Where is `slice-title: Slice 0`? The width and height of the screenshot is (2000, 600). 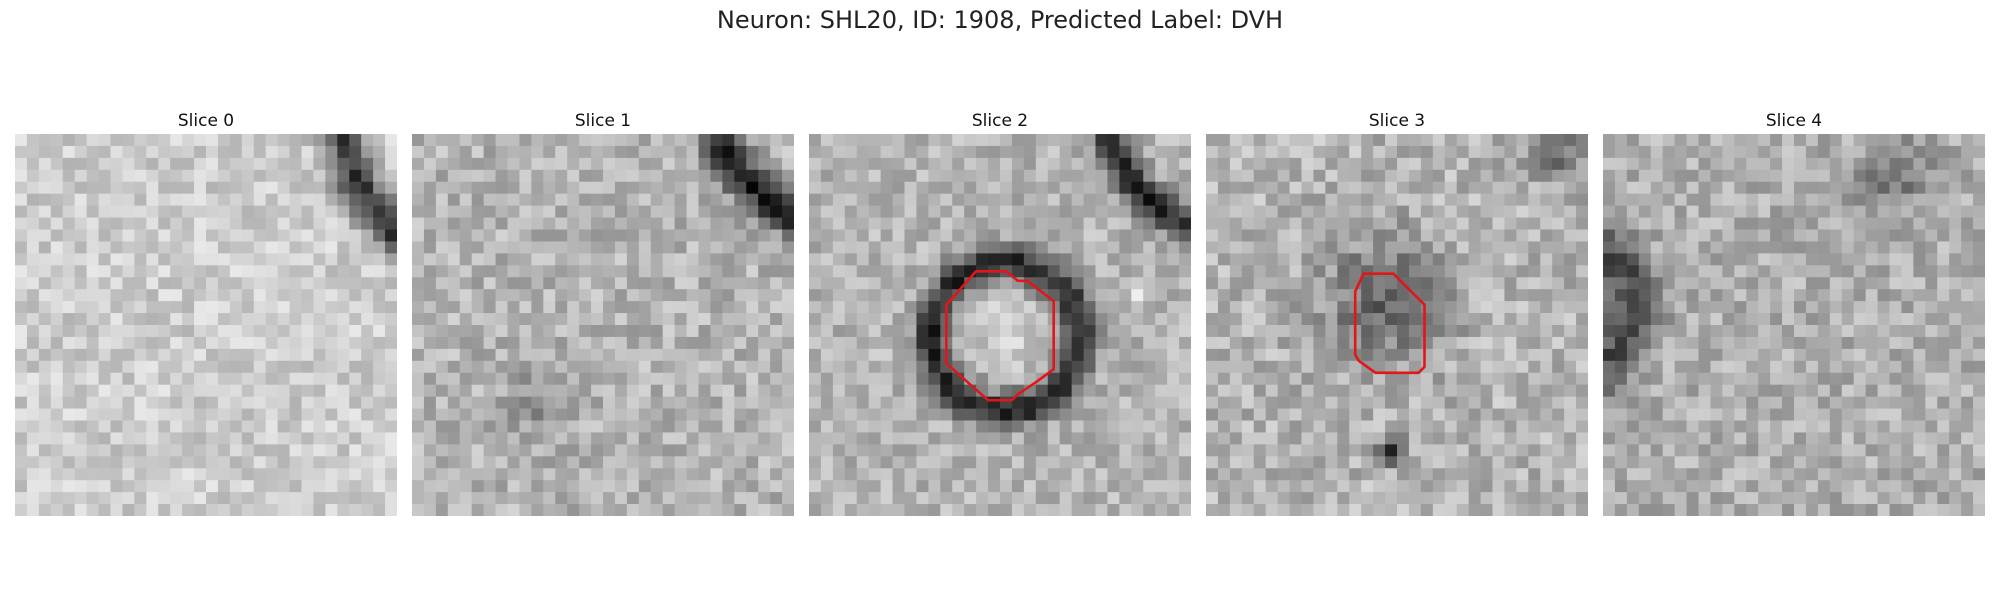
slice-title: Slice 0 is located at coordinates (206, 121).